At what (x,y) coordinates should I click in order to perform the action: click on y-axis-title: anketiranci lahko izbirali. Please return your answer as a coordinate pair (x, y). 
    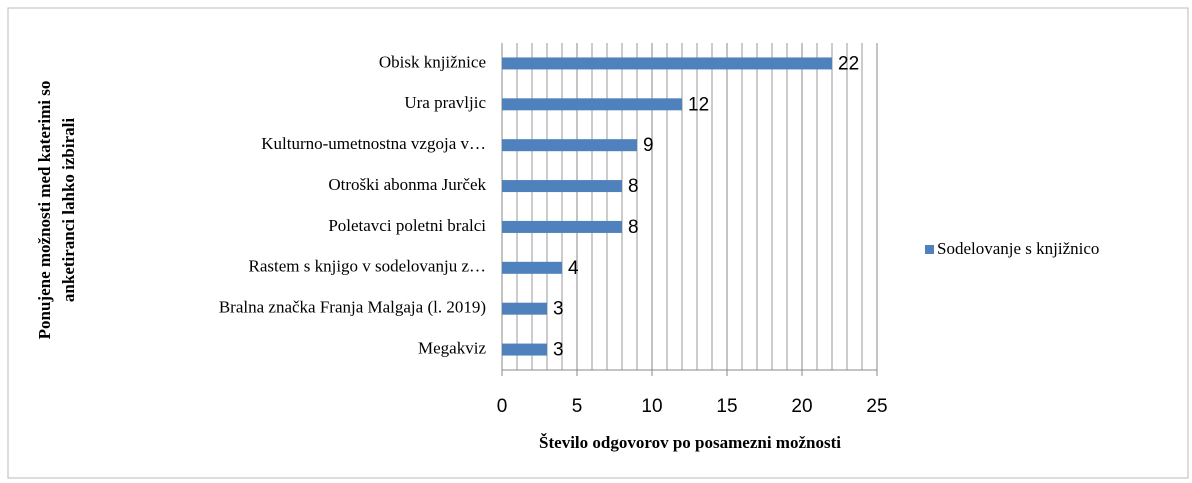
    Looking at the image, I should click on (68, 210).